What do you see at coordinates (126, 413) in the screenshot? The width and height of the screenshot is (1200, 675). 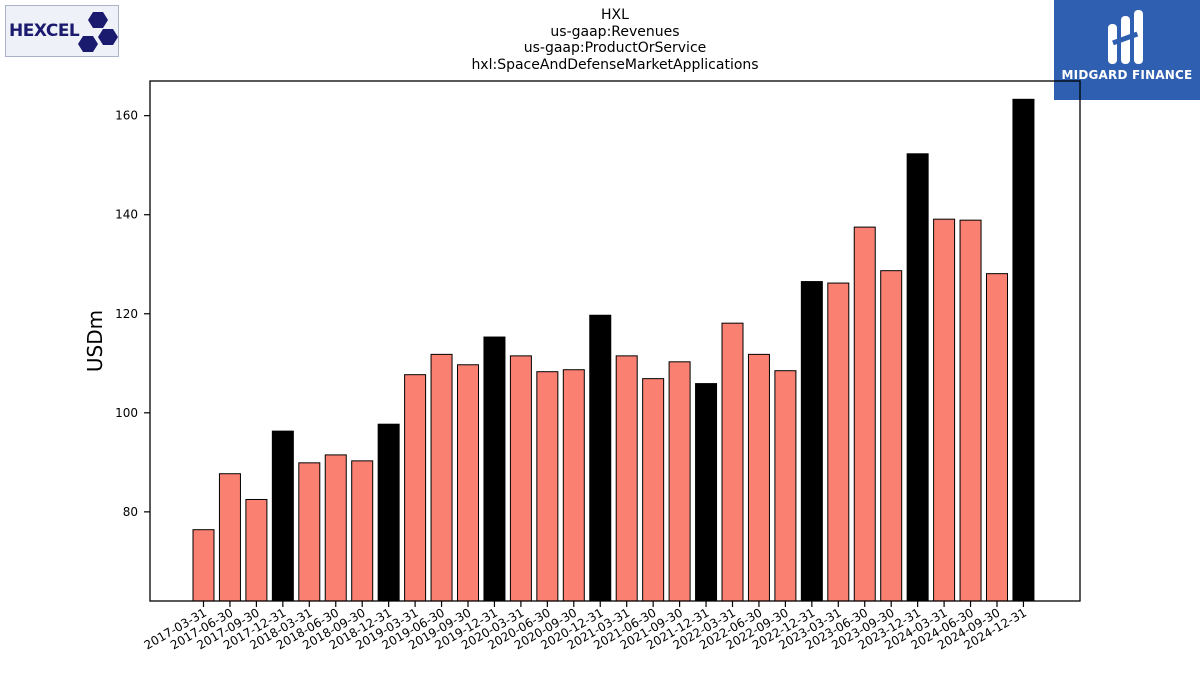 I see `y-tick-label: 100` at bounding box center [126, 413].